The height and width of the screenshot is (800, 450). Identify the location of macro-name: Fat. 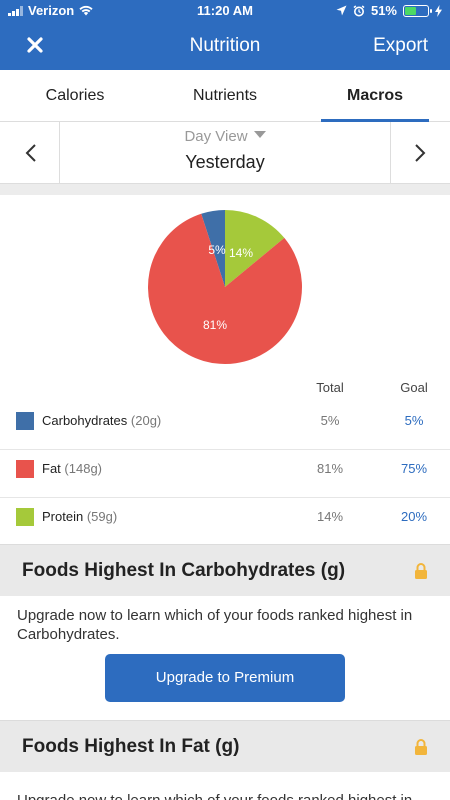
(51, 468).